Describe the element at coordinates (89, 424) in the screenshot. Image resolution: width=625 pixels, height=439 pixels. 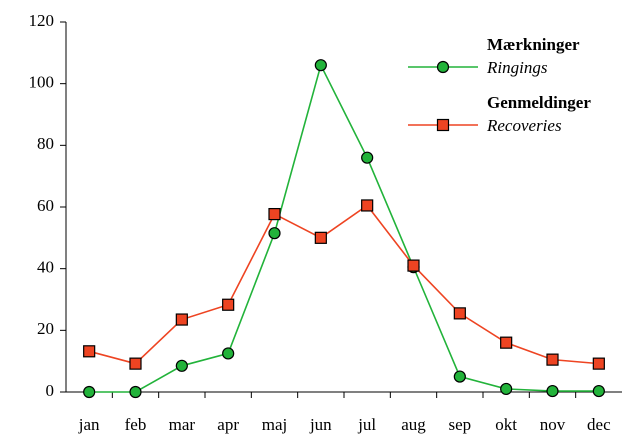
I see `x-tick-label: jan` at that location.